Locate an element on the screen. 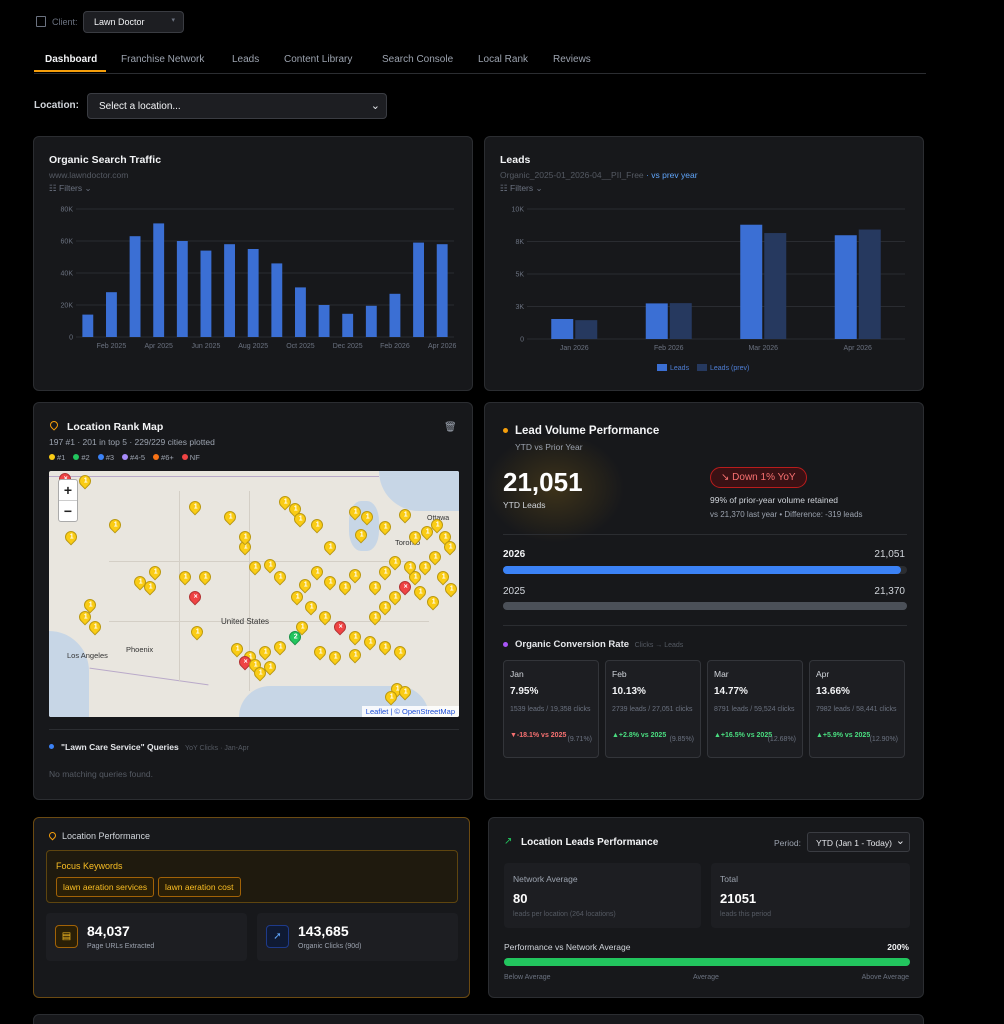 The width and height of the screenshot is (1004, 1024). map-water is located at coordinates (69, 674).